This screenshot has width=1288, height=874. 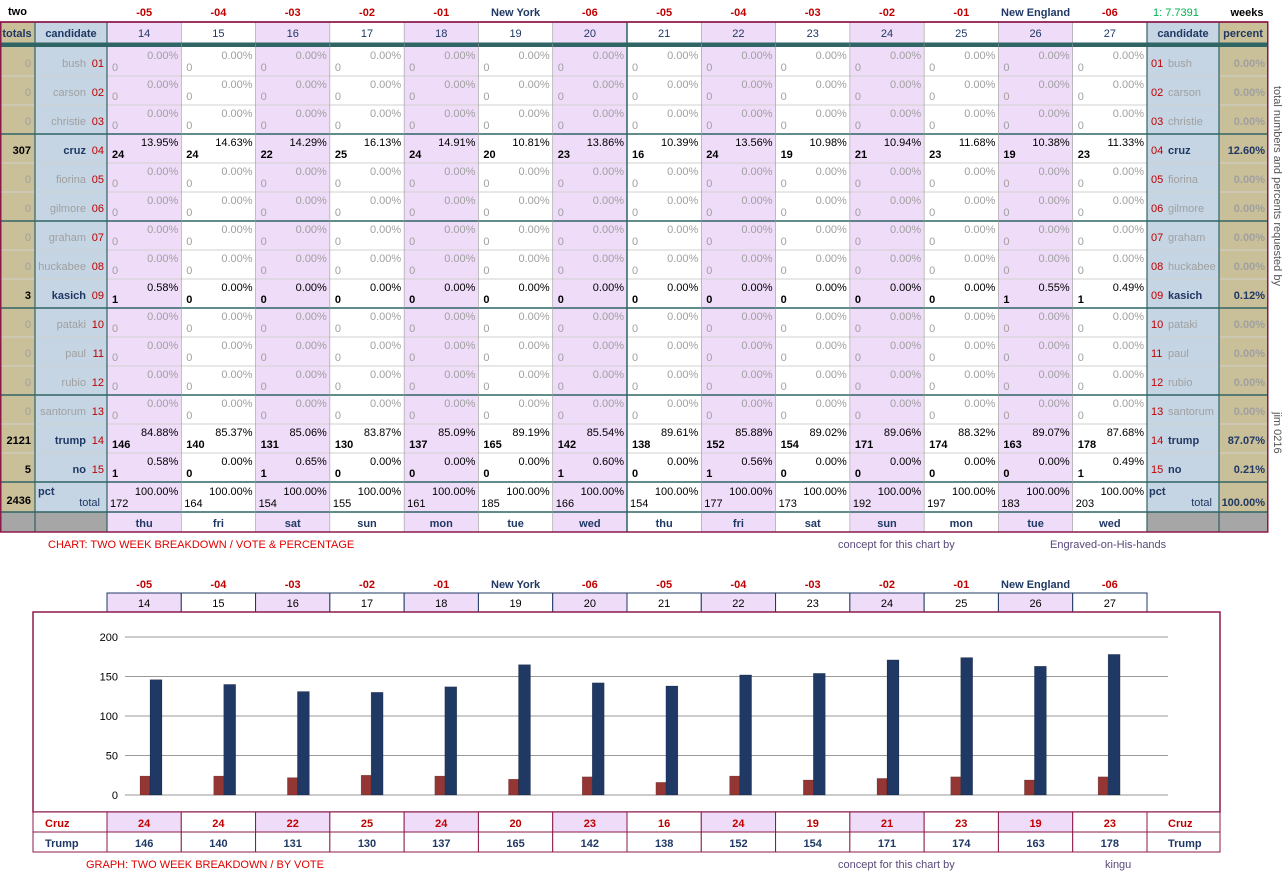 What do you see at coordinates (98, 151) in the screenshot?
I see `candidate-code: 04` at bounding box center [98, 151].